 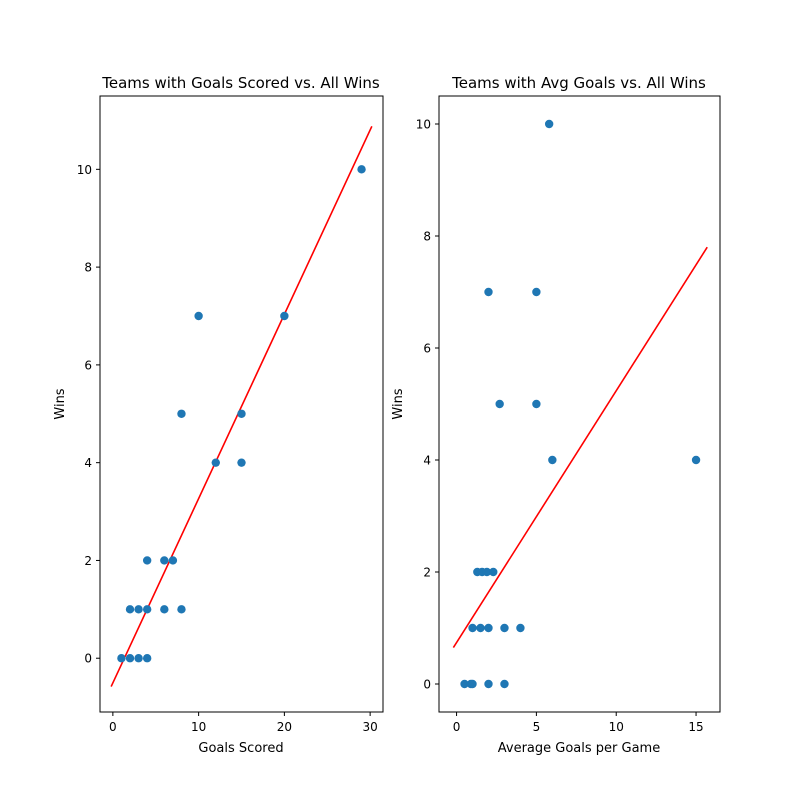 What do you see at coordinates (240, 748) in the screenshot?
I see `x-axis-label: Goals Scored` at bounding box center [240, 748].